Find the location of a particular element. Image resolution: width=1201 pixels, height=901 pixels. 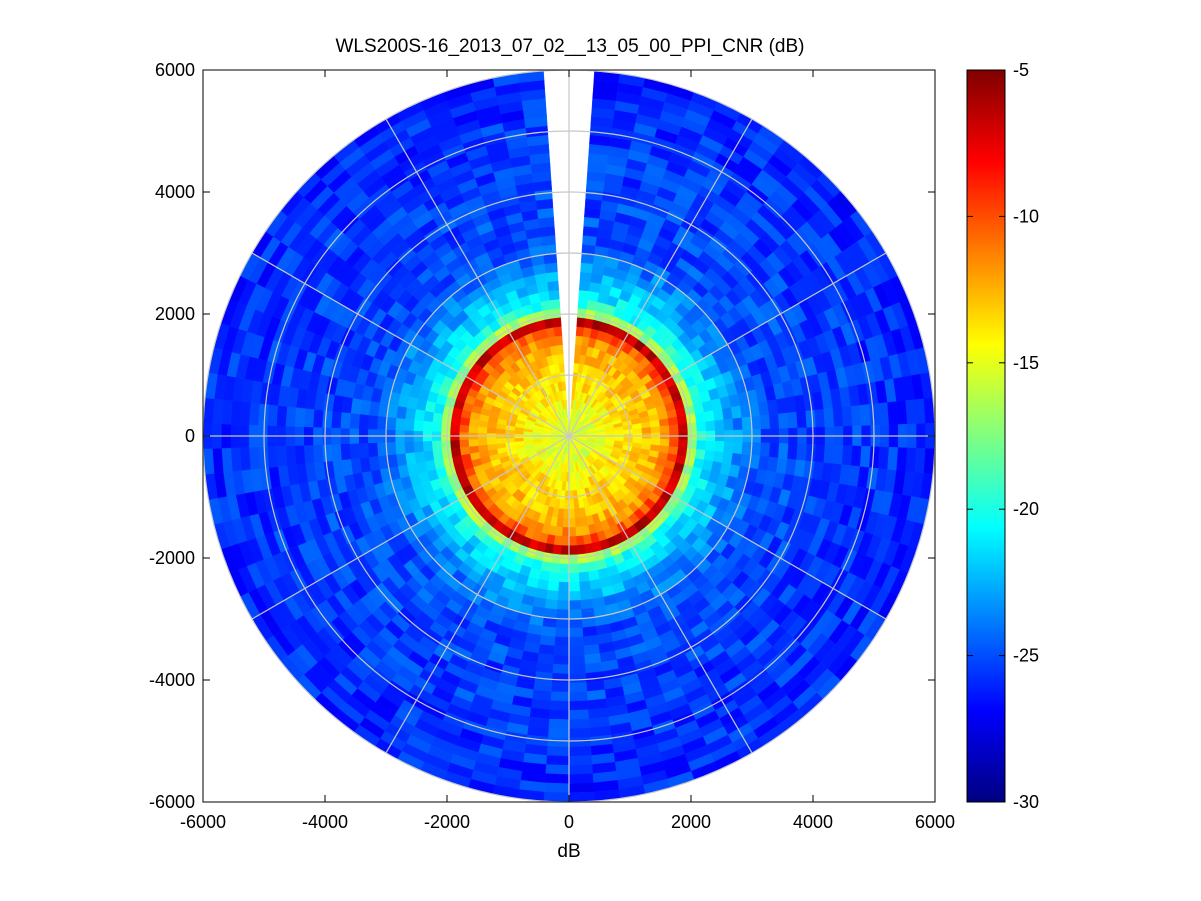

colorbar-gradient is located at coordinates (986, 436).